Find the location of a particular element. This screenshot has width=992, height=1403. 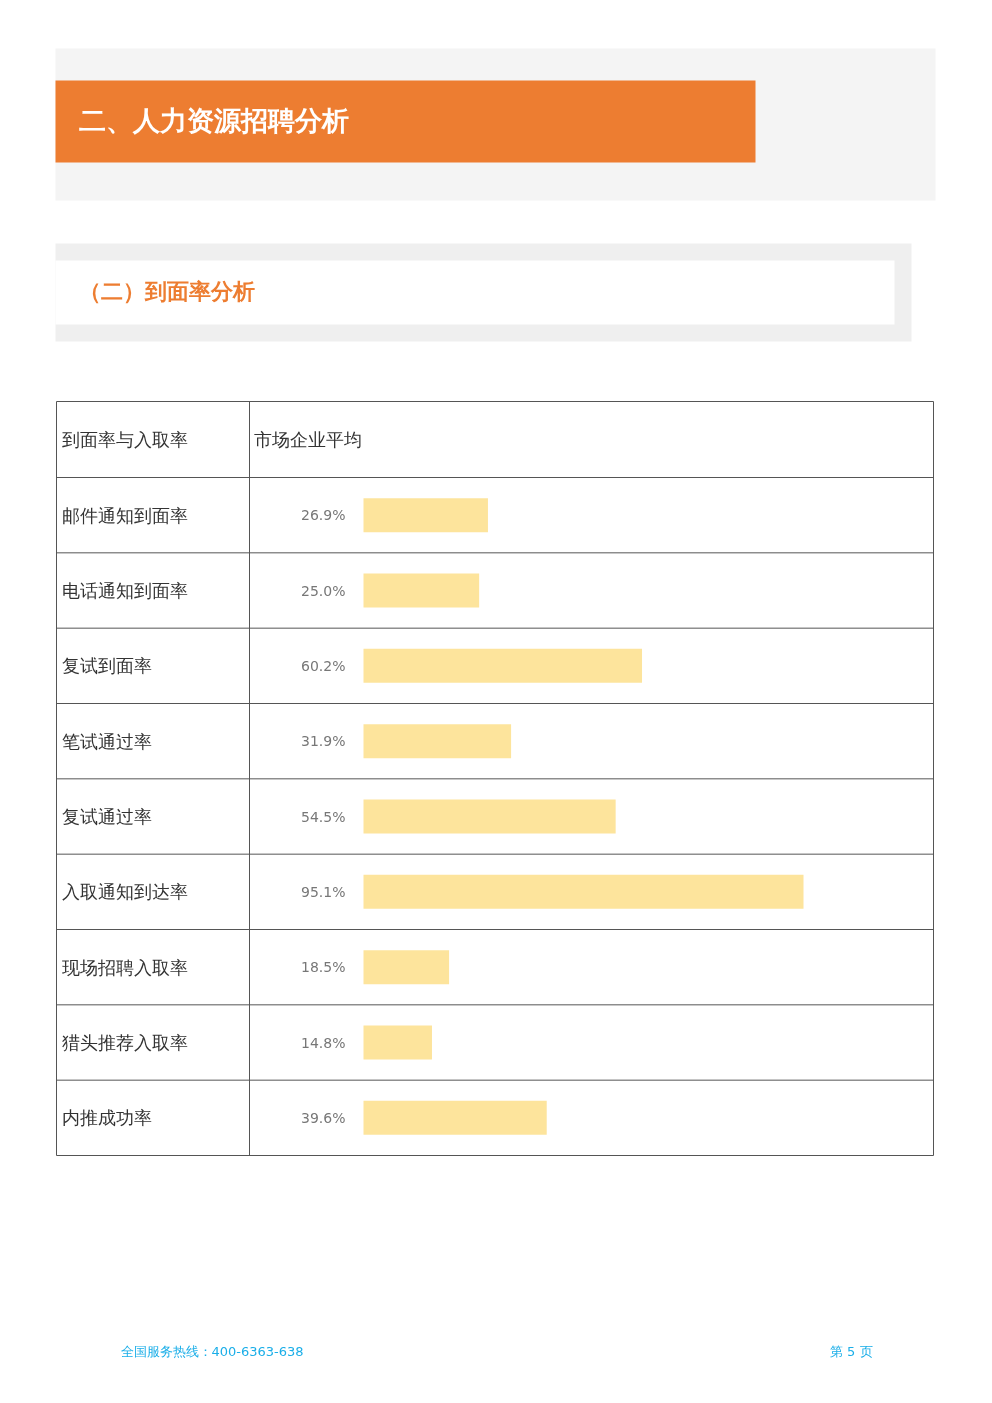

text: 到面率与入取率 is located at coordinates (124, 439).